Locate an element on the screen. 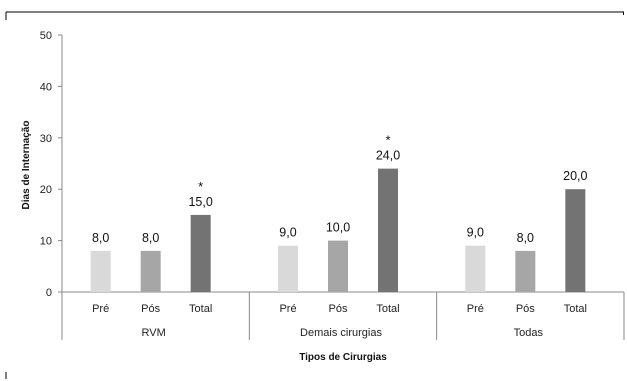  data-label: 10,0 is located at coordinates (338, 228).